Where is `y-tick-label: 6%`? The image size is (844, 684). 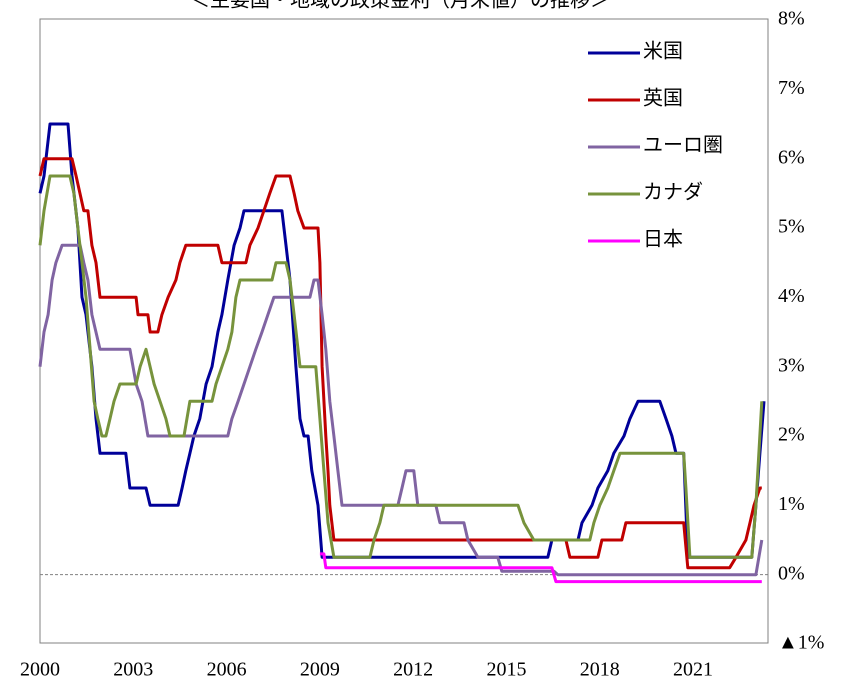 y-tick-label: 6% is located at coordinates (791, 157).